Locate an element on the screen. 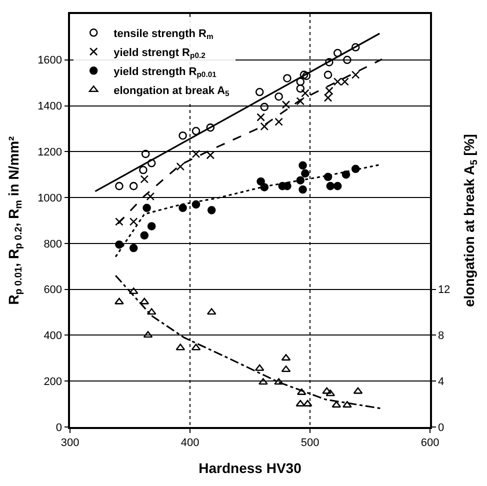 Image resolution: width=487 pixels, height=486 pixels. legend-label: tensile strength R$_{m}$ is located at coordinates (164, 35).